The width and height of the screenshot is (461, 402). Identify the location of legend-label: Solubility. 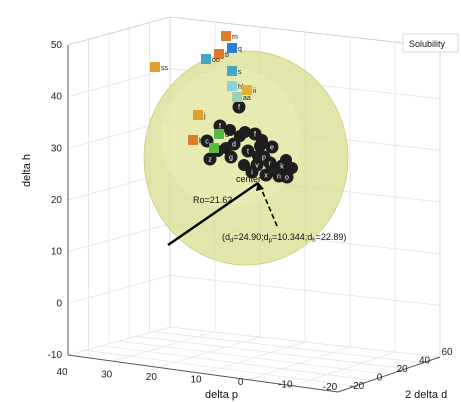
(427, 44).